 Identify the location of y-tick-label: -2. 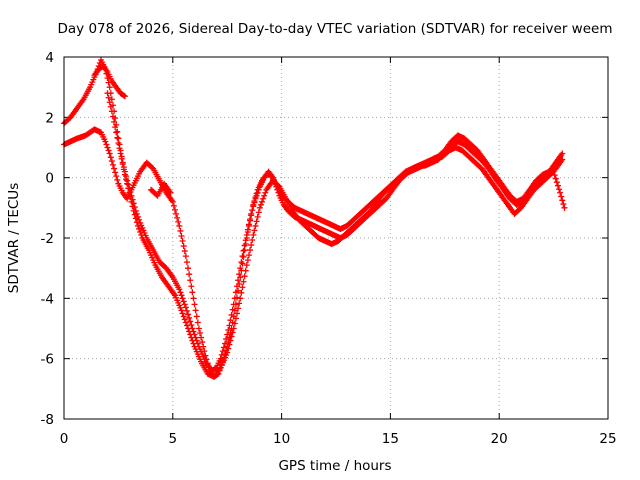
(47, 239).